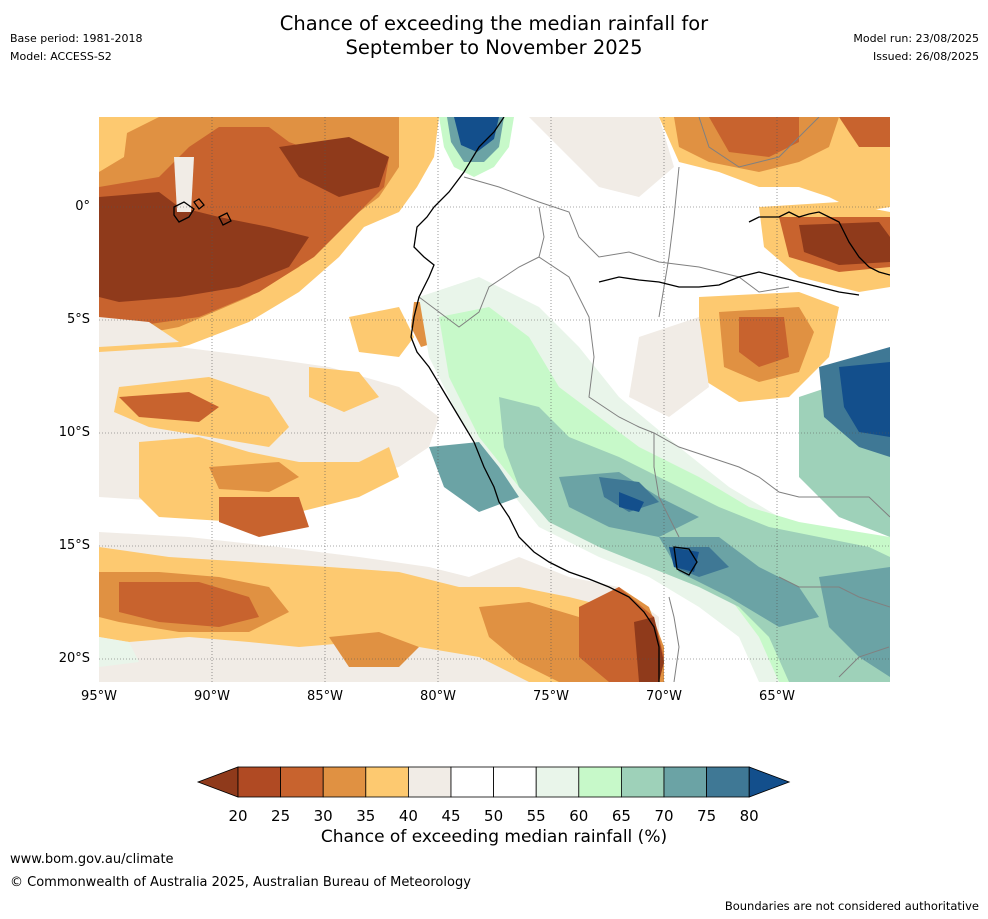 The image size is (988, 919). Describe the element at coordinates (494, 837) in the screenshot. I see `colorbar-title: Chance of exceeding median rainfall (%)` at that location.